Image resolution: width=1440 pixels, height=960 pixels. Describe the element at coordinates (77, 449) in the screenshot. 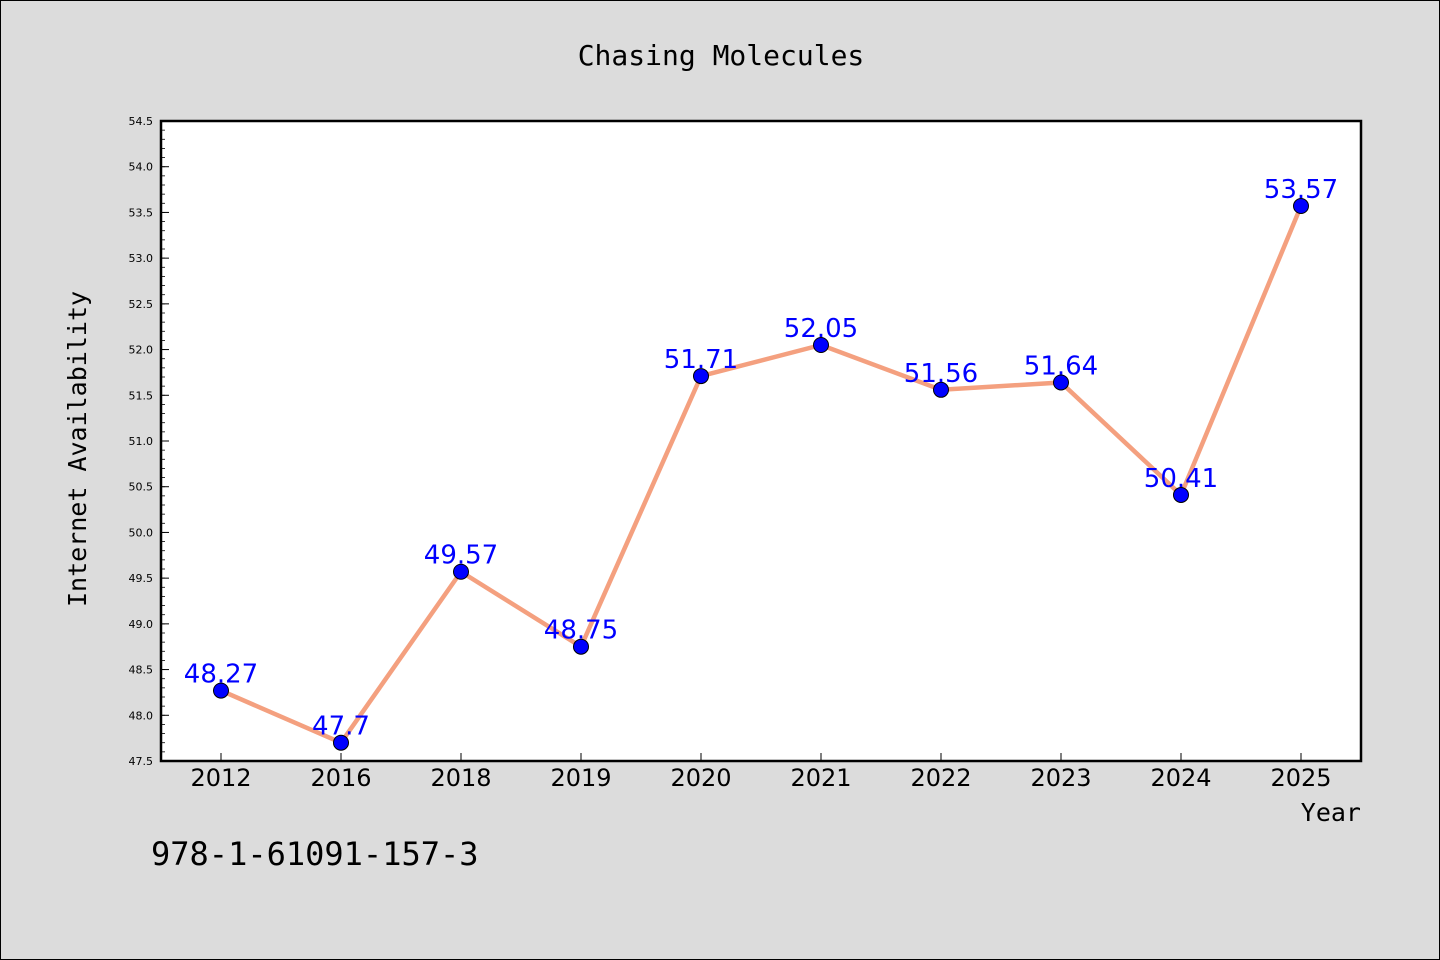

I see `y-axis-label: Internet Availability` at that location.